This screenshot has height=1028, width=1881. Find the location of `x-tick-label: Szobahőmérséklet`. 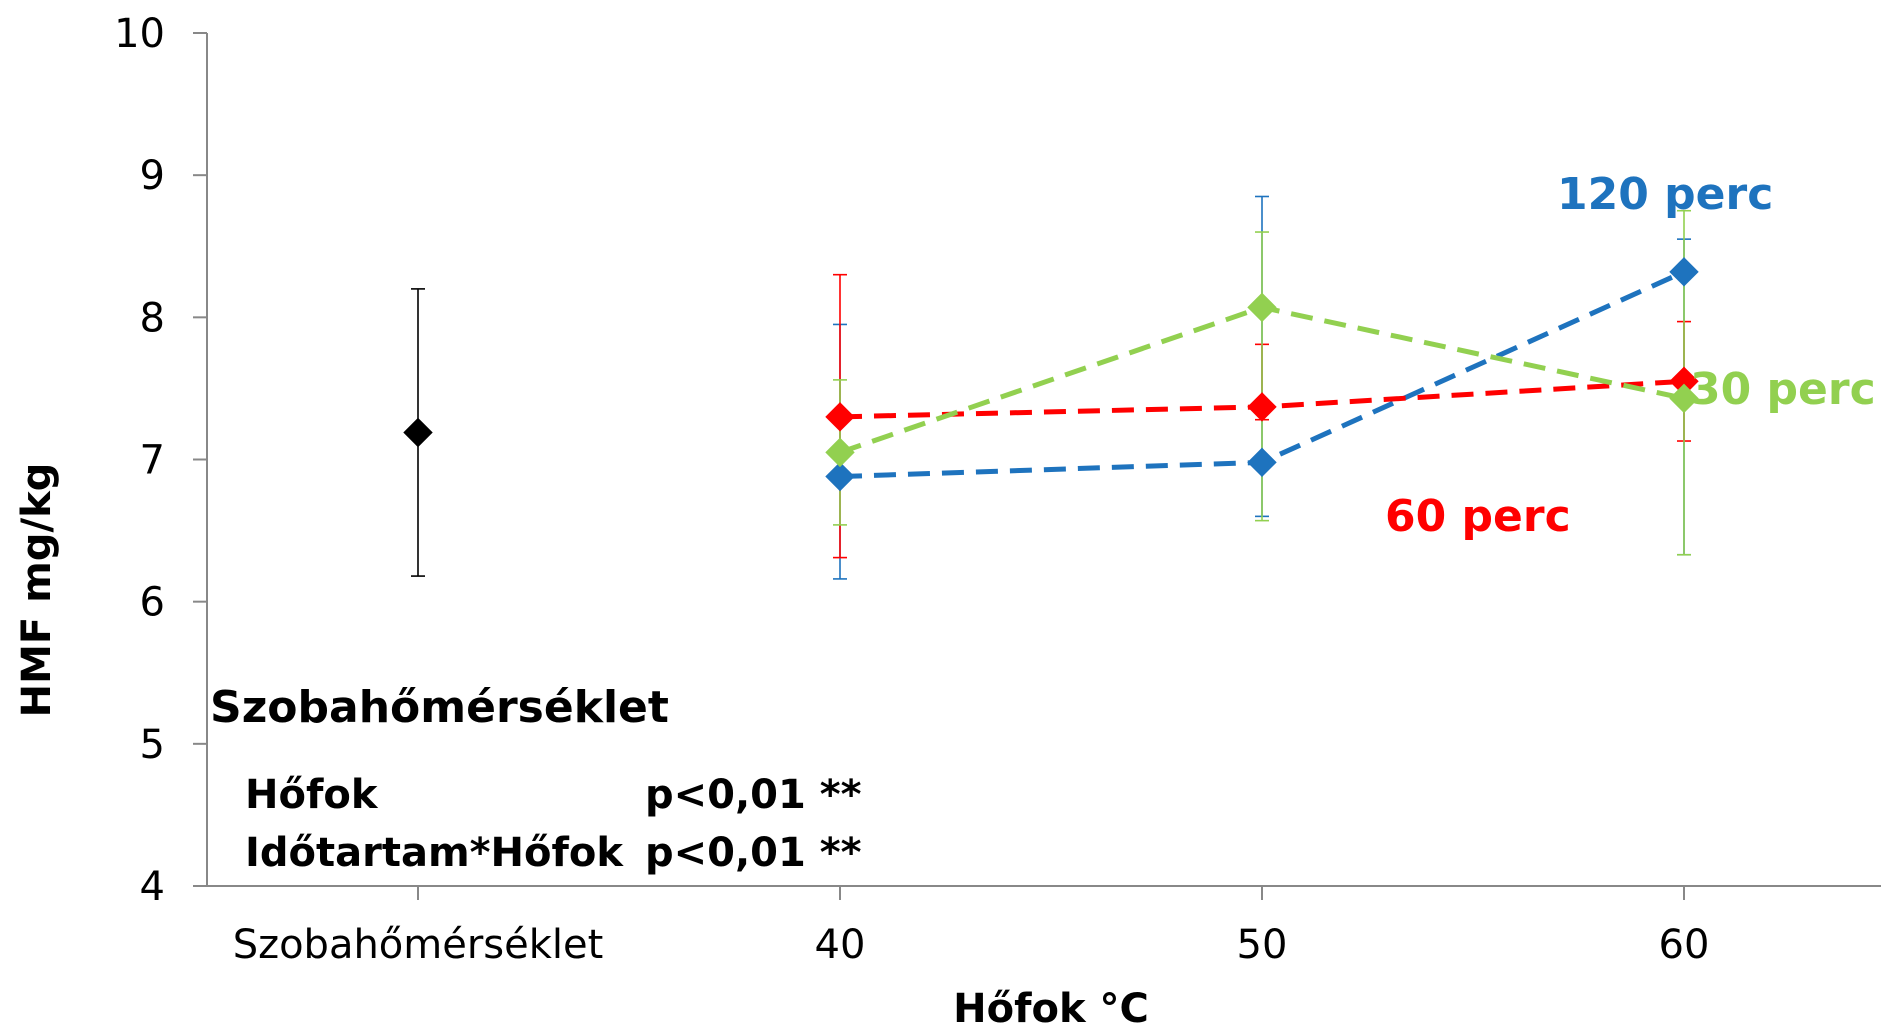

x-tick-label: Szobahőmérséklet is located at coordinates (418, 945).